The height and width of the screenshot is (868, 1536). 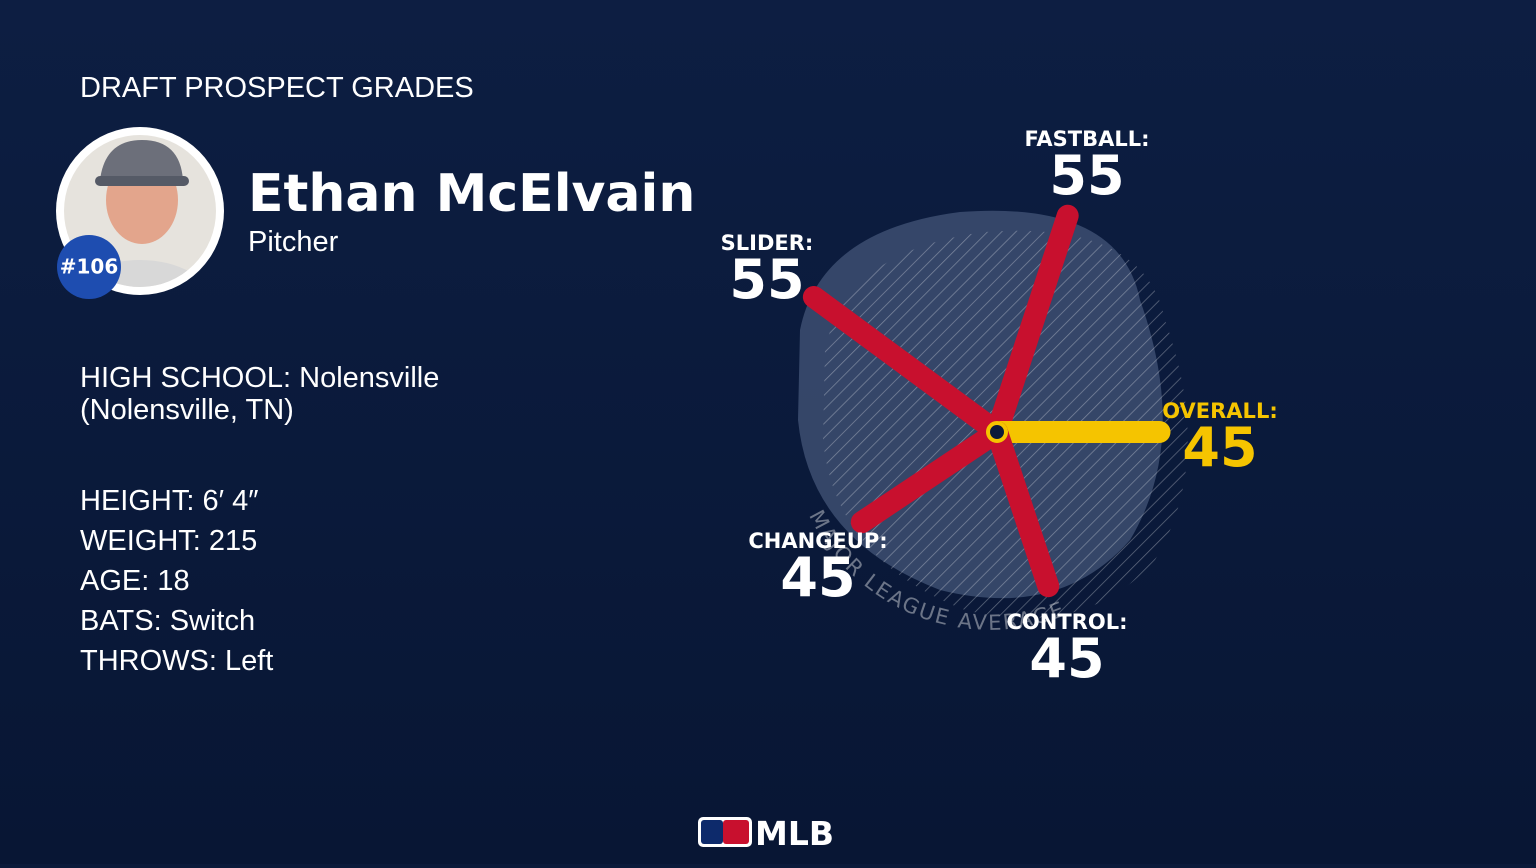 What do you see at coordinates (725, 832) in the screenshot?
I see `mlb-logo` at bounding box center [725, 832].